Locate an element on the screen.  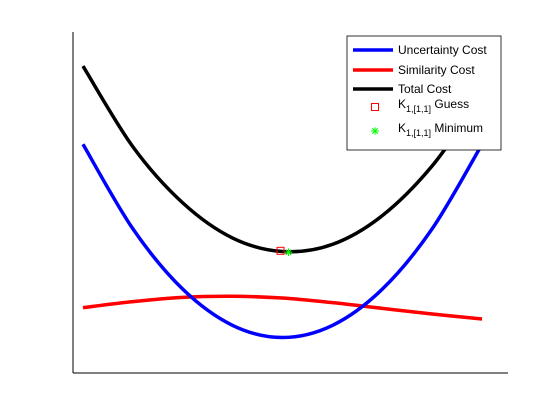
legend-label-minimum: K1,[1,1] Minimum is located at coordinates (440, 129).